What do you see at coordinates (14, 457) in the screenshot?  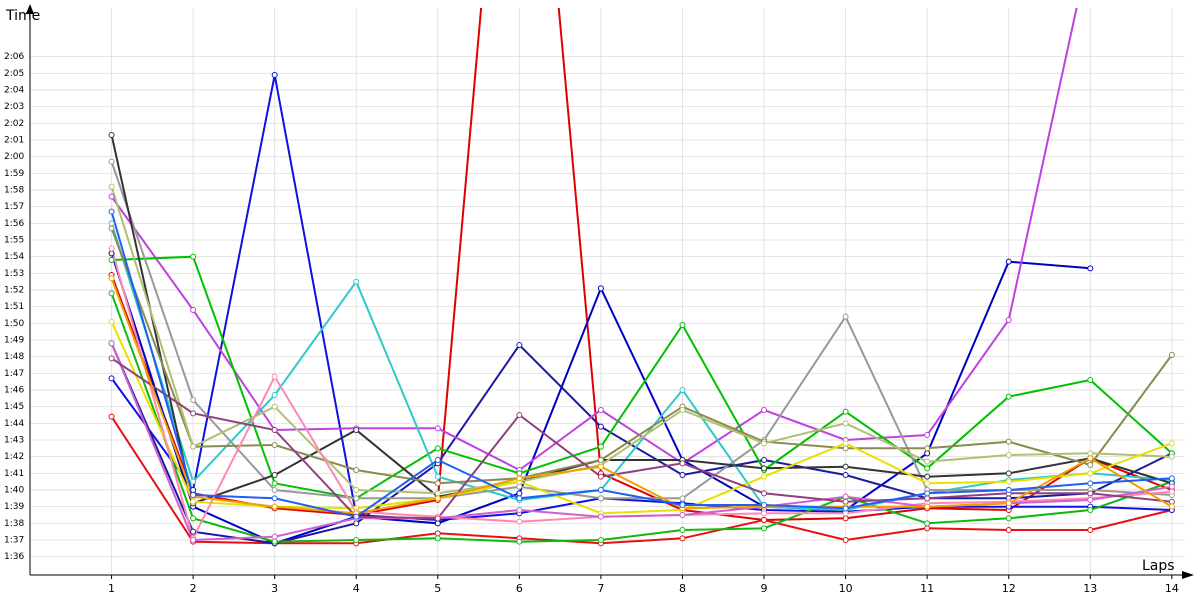 I see `y-tick-label: 1:42` at bounding box center [14, 457].